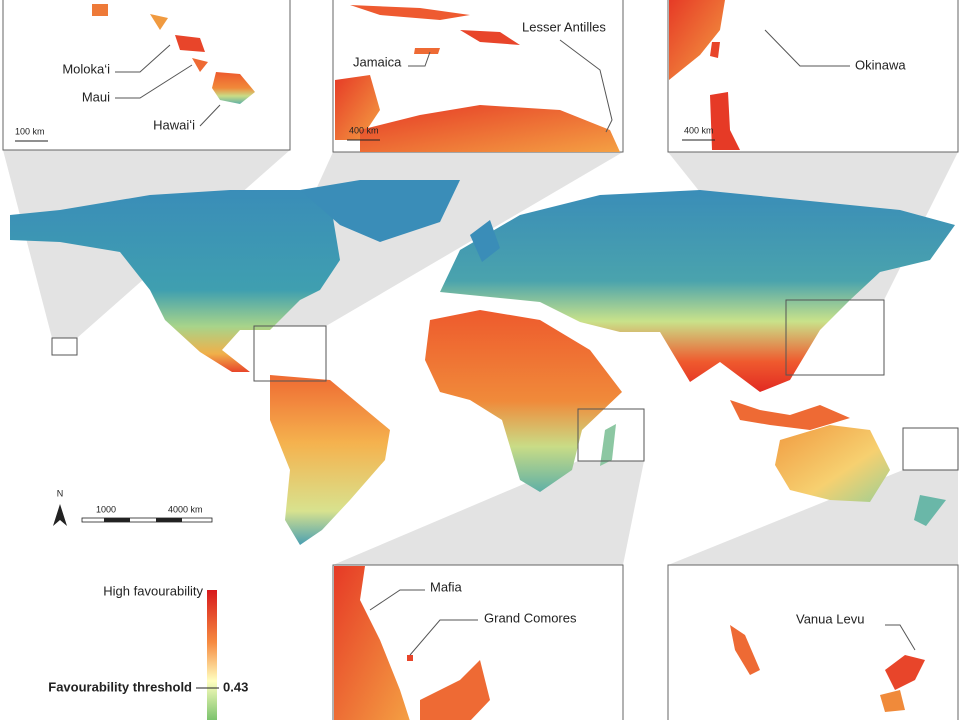 The height and width of the screenshot is (720, 960). I want to click on inset-hawaii, so click(146, 75).